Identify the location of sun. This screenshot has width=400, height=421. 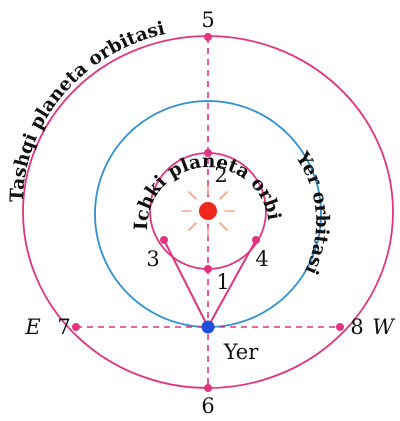
(208, 211).